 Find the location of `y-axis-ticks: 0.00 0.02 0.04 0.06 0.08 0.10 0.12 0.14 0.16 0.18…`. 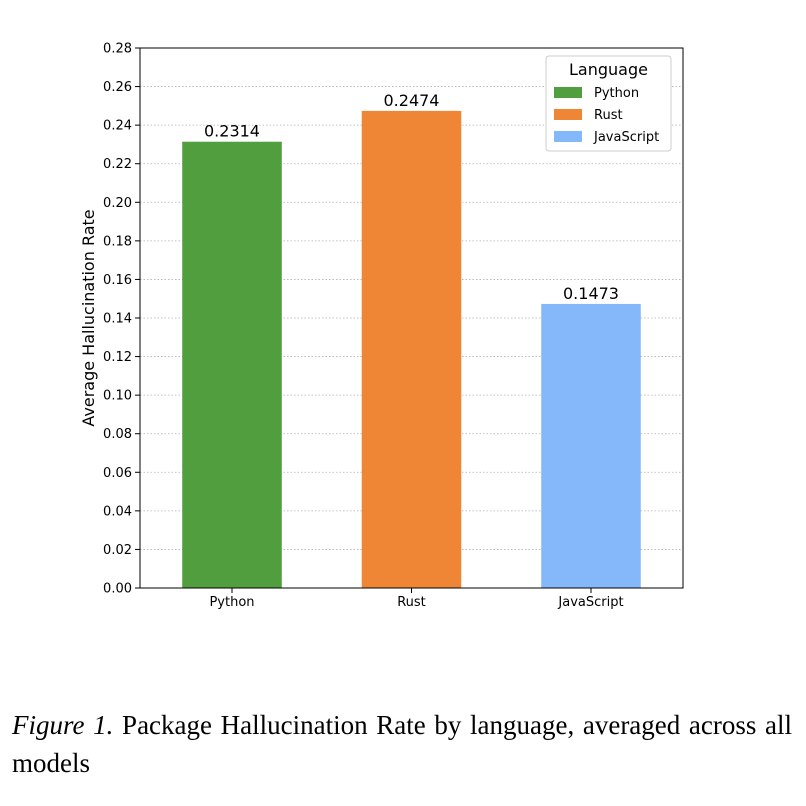

y-axis-ticks: 0.00 0.02 0.04 0.06 0.08 0.10 0.12 0.14 0.16 0.18… is located at coordinates (121, 319).